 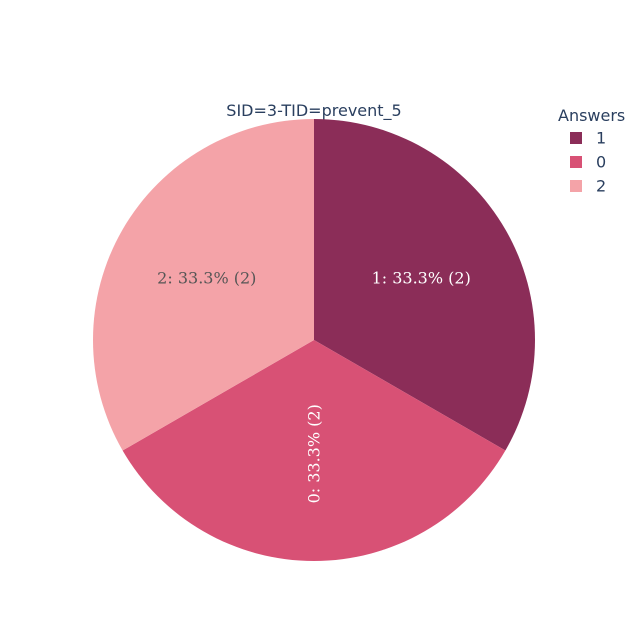 I want to click on legend: Answers 1 0 2, so click(x=591, y=151).